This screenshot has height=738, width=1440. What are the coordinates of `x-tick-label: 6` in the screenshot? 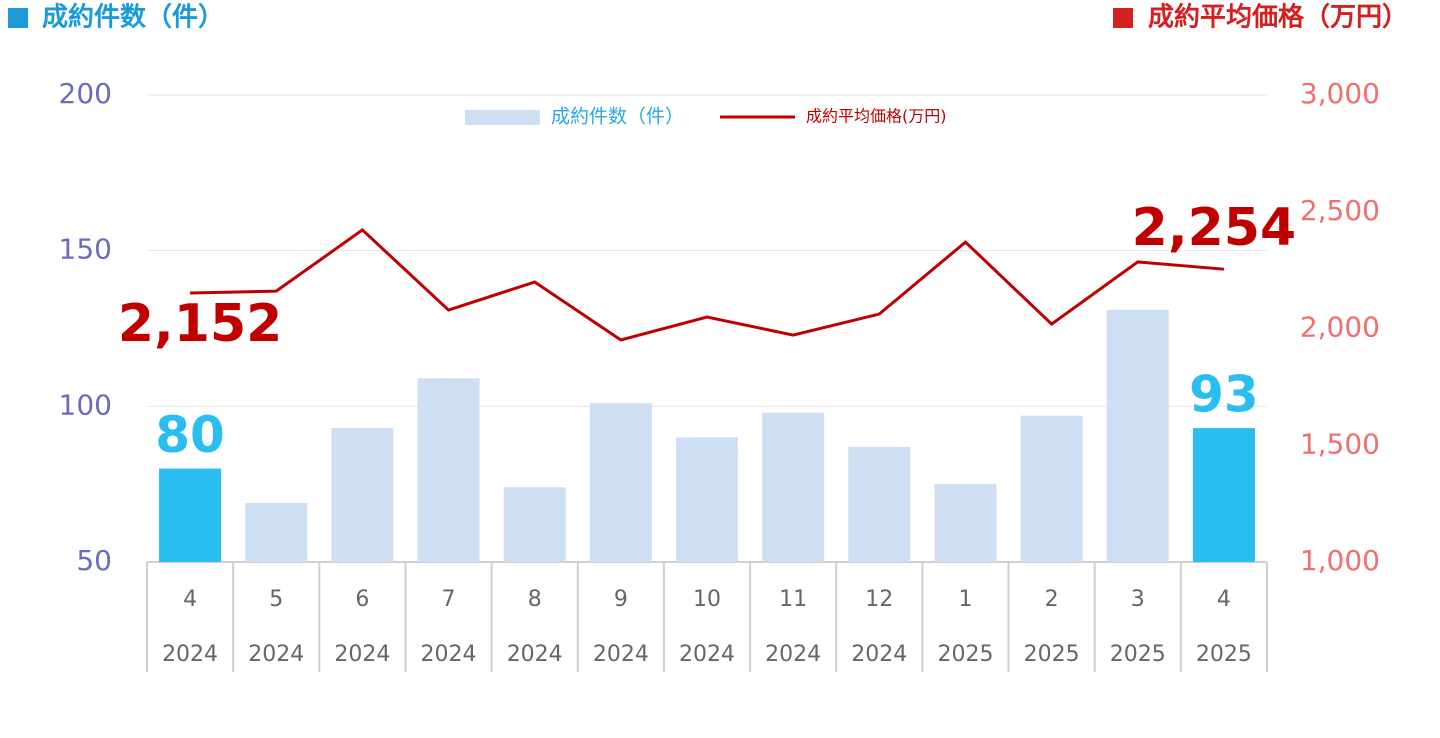 It's located at (362, 599).